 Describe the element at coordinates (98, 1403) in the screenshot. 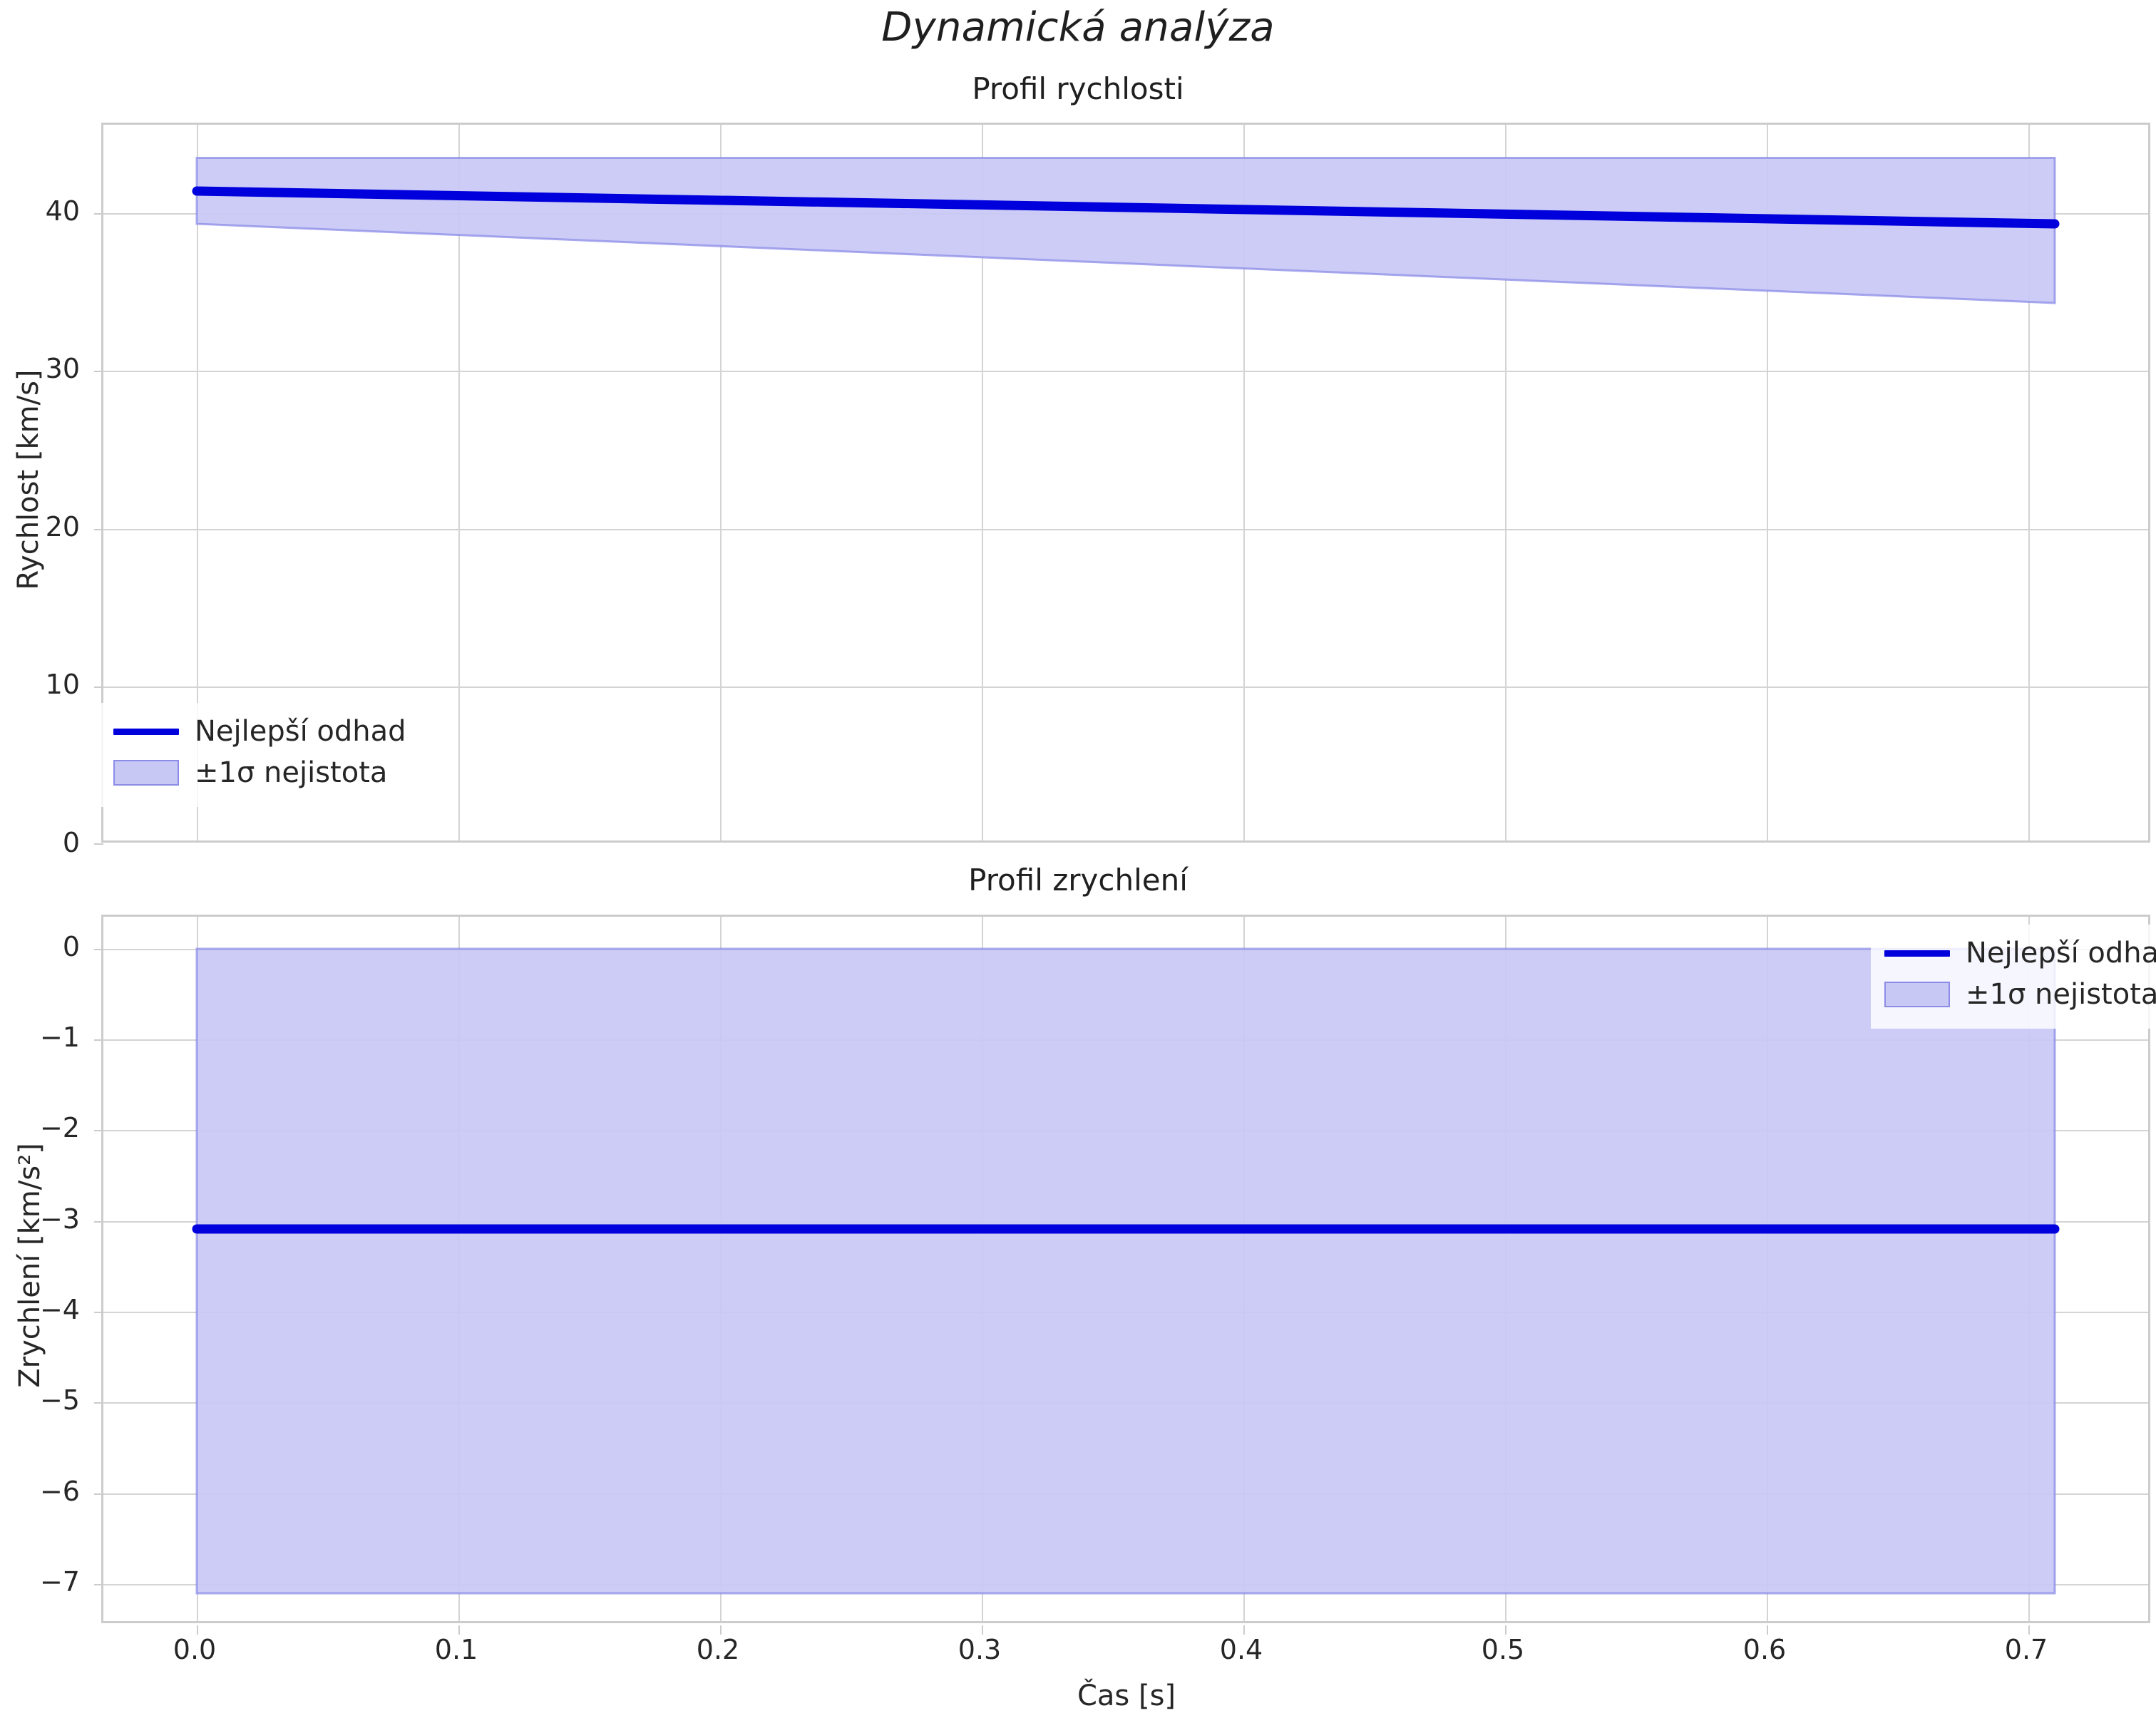

I see `ytick-mark--5` at that location.